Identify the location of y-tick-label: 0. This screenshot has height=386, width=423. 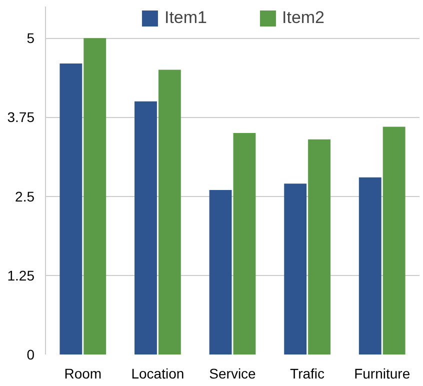
(30, 354).